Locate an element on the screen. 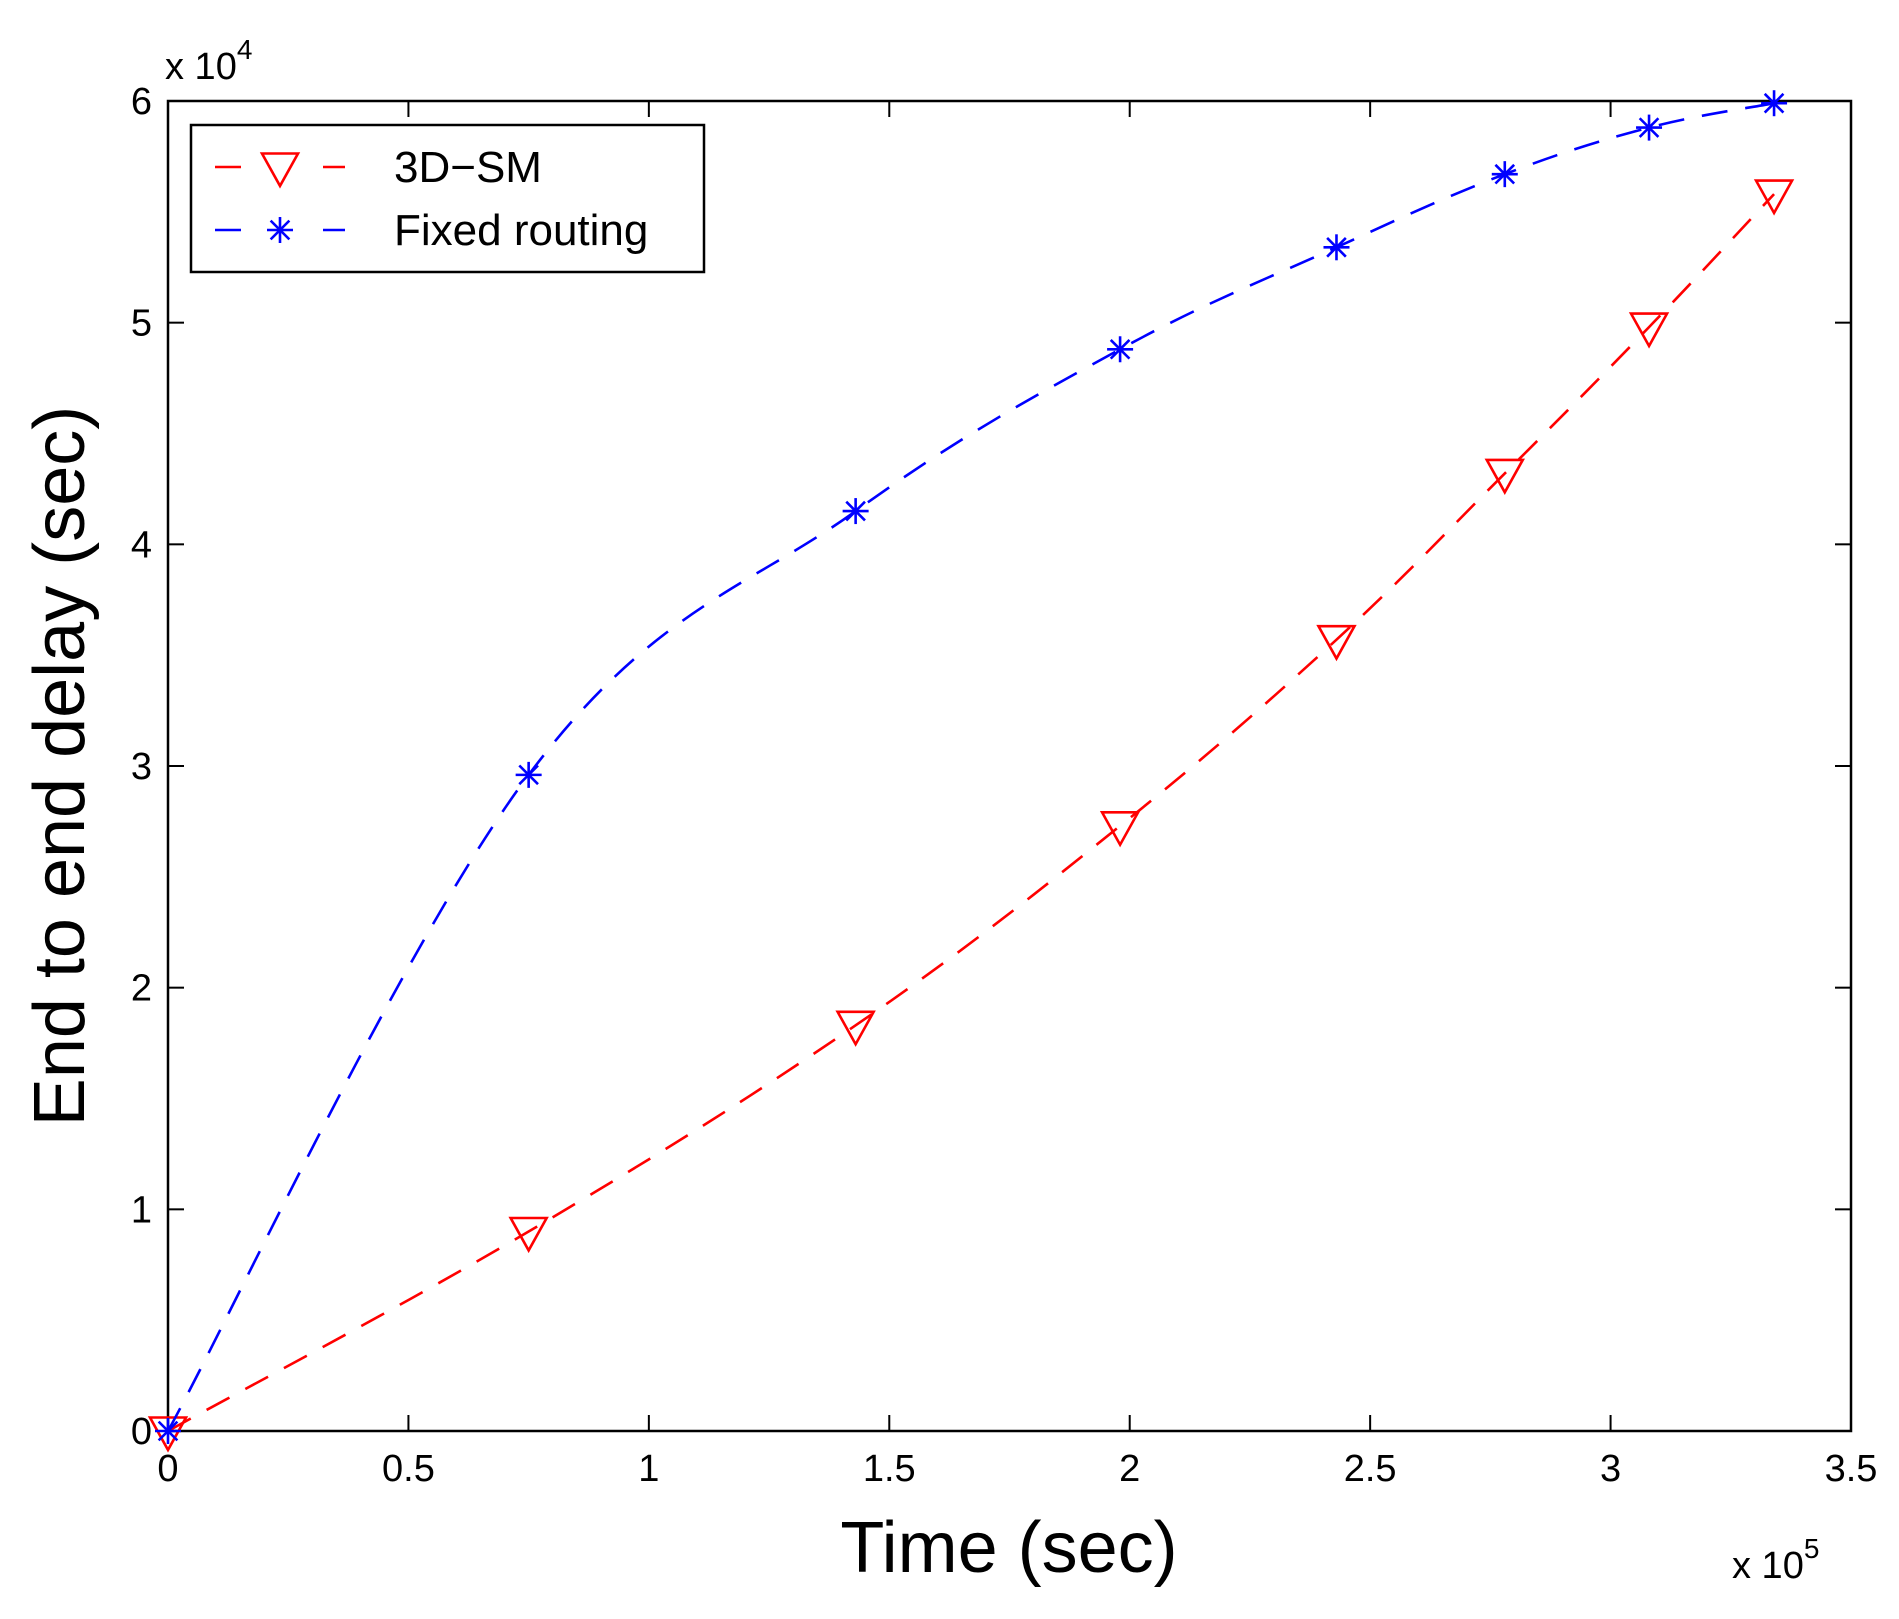 The width and height of the screenshot is (1899, 1619). y-tick-label: 3 is located at coordinates (141, 767).